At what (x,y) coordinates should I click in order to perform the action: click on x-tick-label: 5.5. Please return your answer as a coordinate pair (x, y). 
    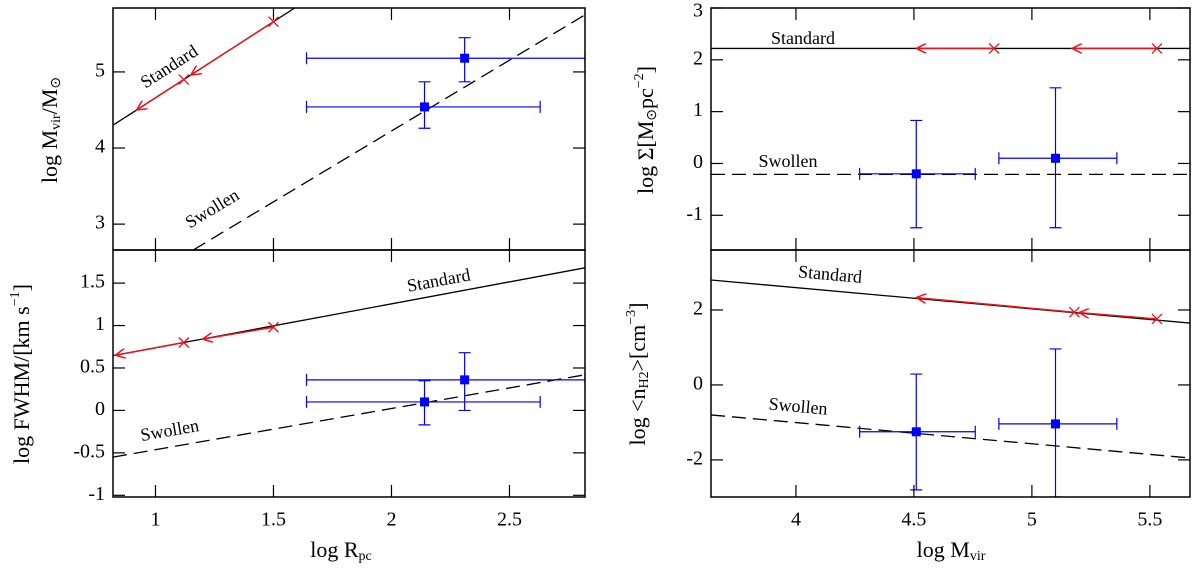
    Looking at the image, I should click on (1149, 520).